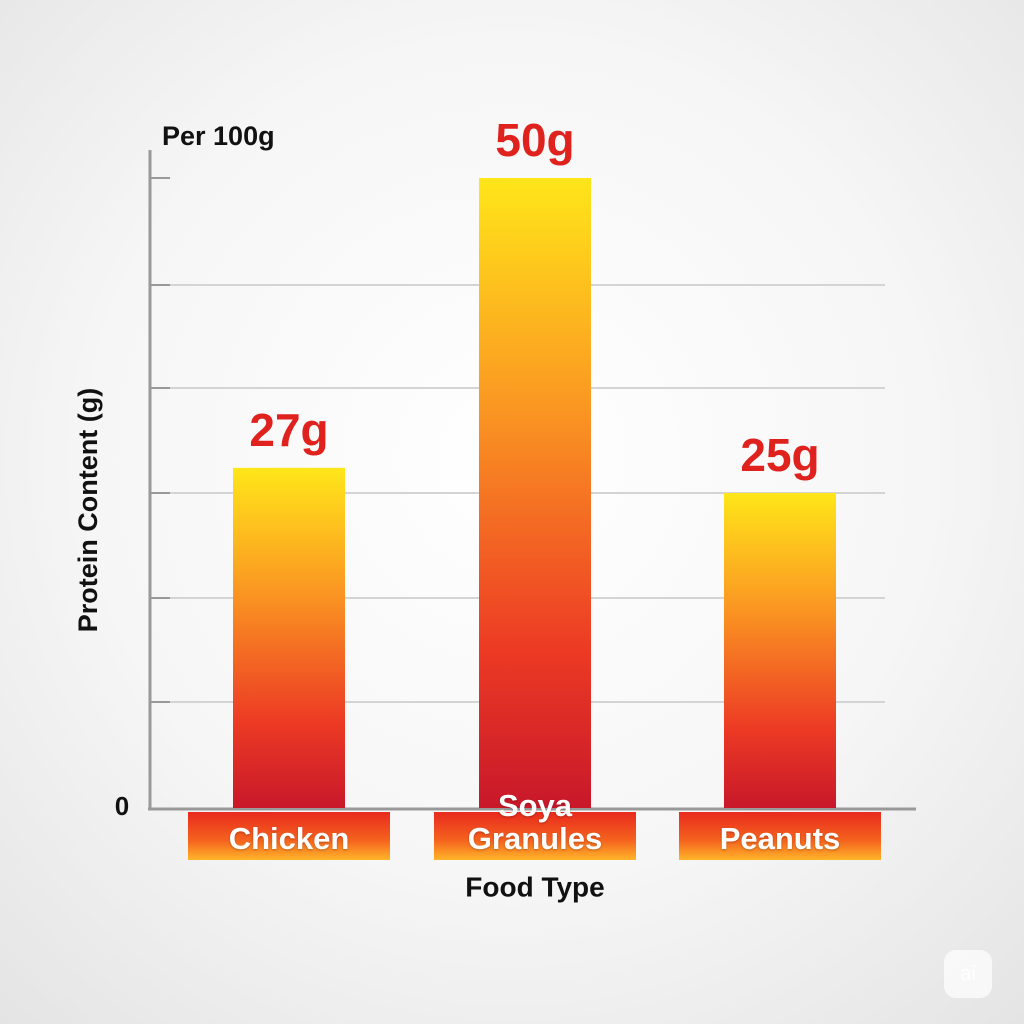 Image resolution: width=1024 pixels, height=1024 pixels. I want to click on x-tick-label: Chicken, so click(289, 838).